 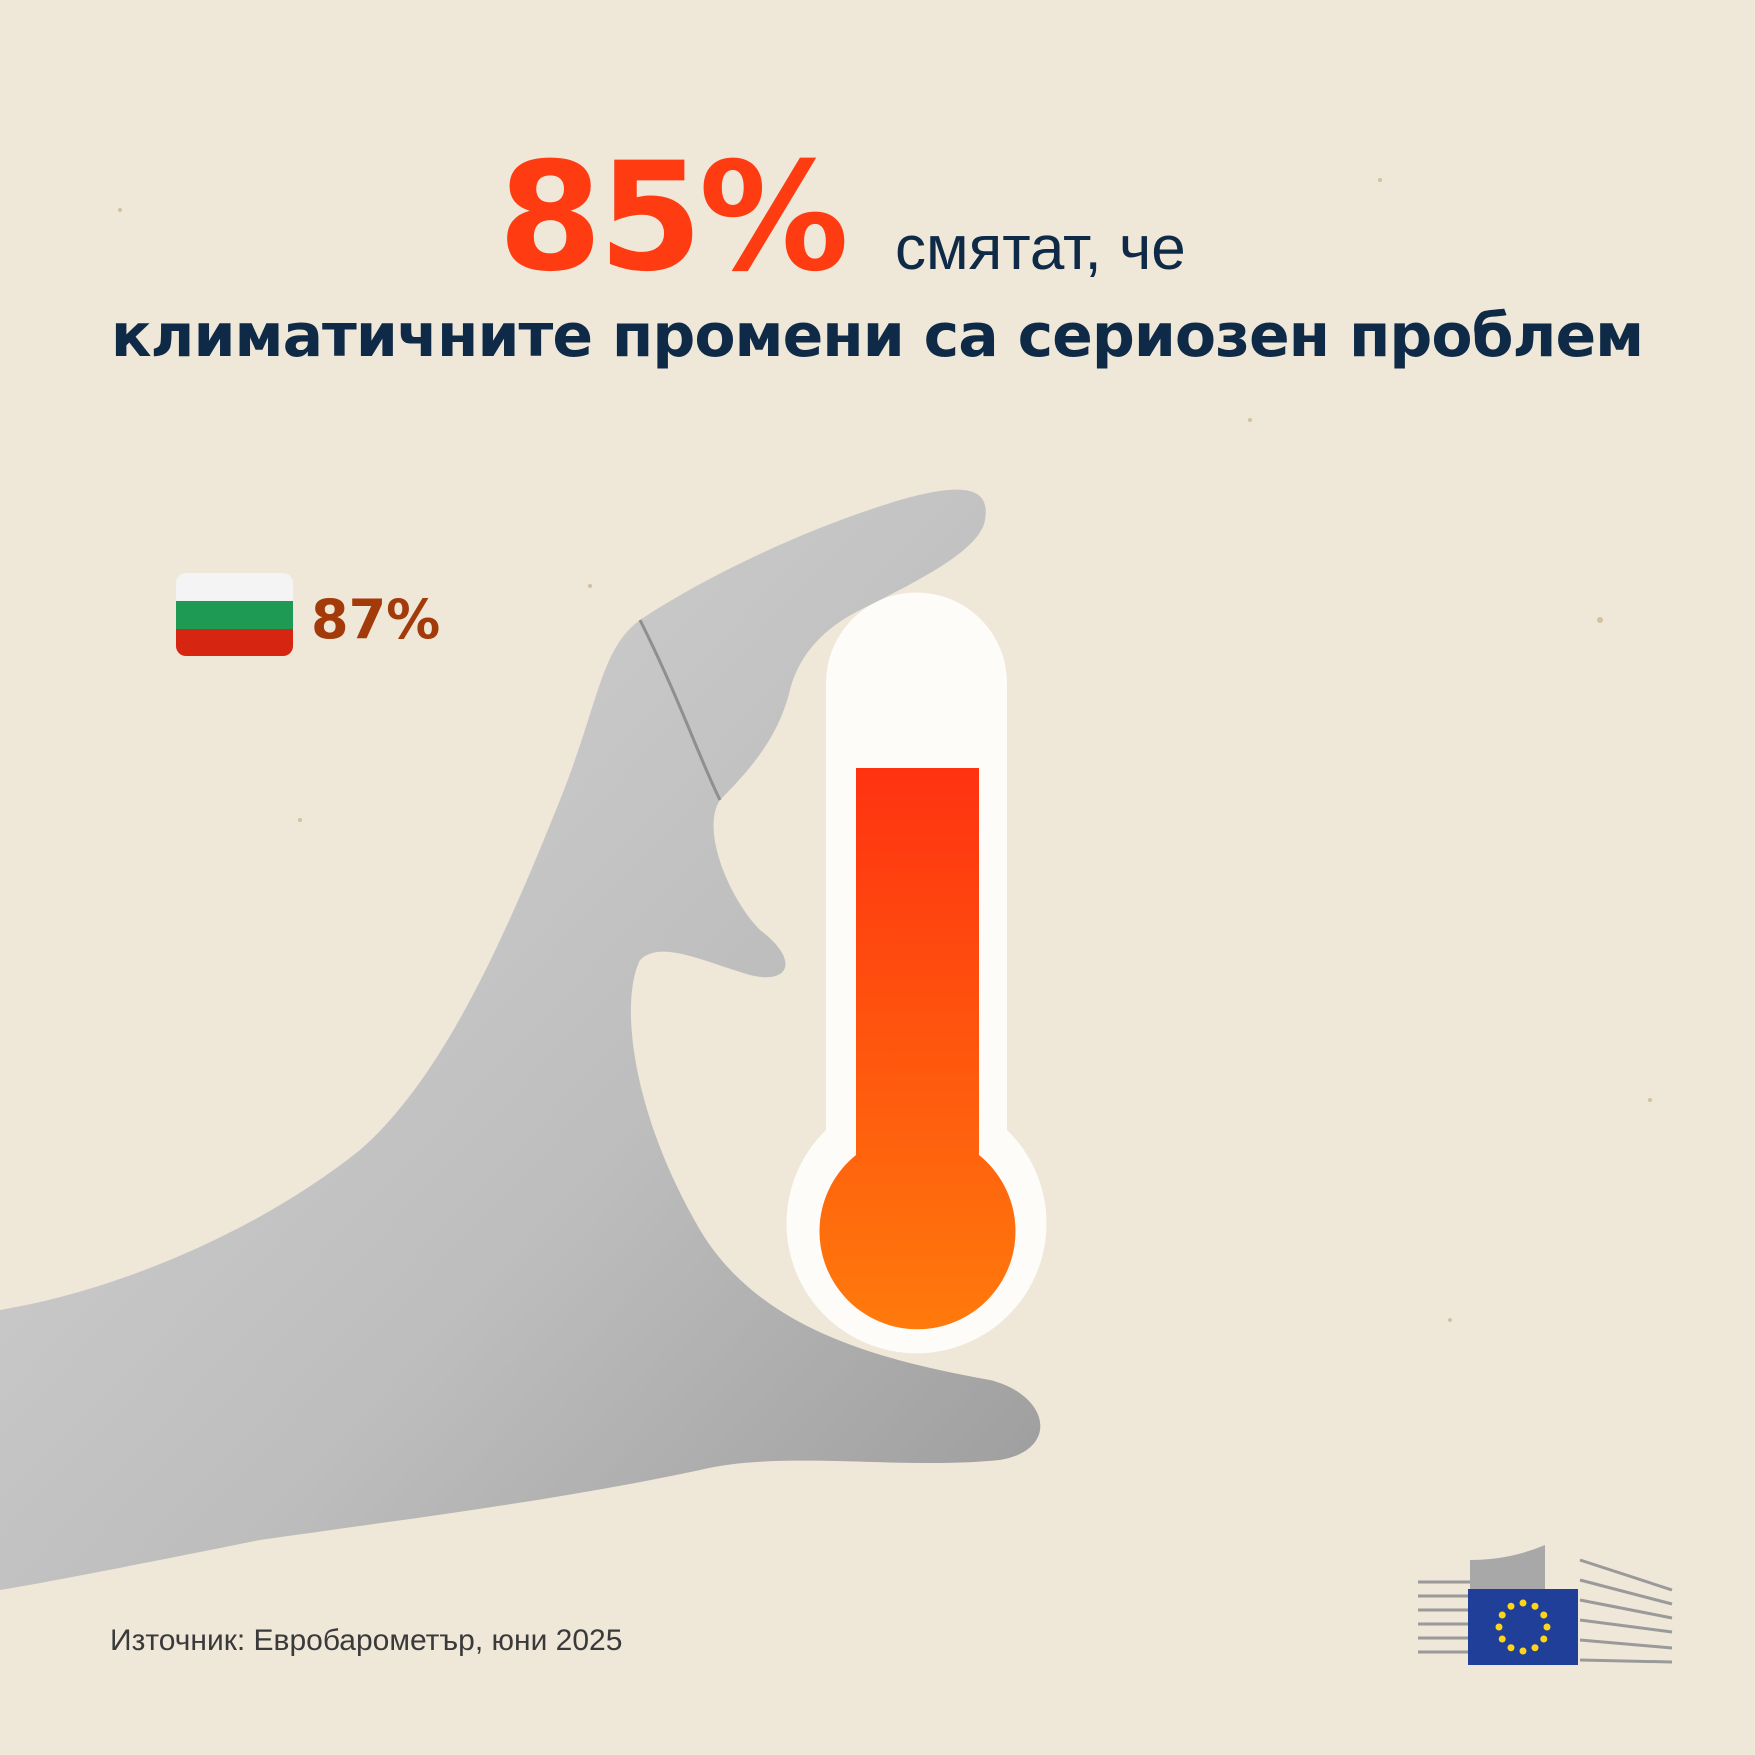 What do you see at coordinates (375, 619) in the screenshot?
I see `country-value: 87%` at bounding box center [375, 619].